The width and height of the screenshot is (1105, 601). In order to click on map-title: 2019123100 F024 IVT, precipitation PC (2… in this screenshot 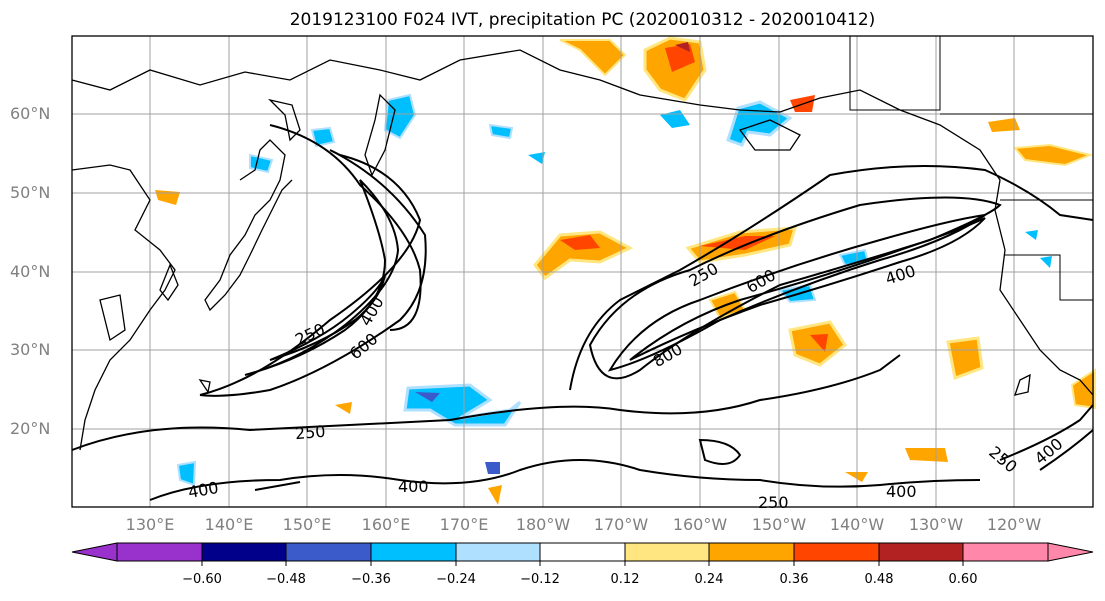, I will do `click(582, 20)`.